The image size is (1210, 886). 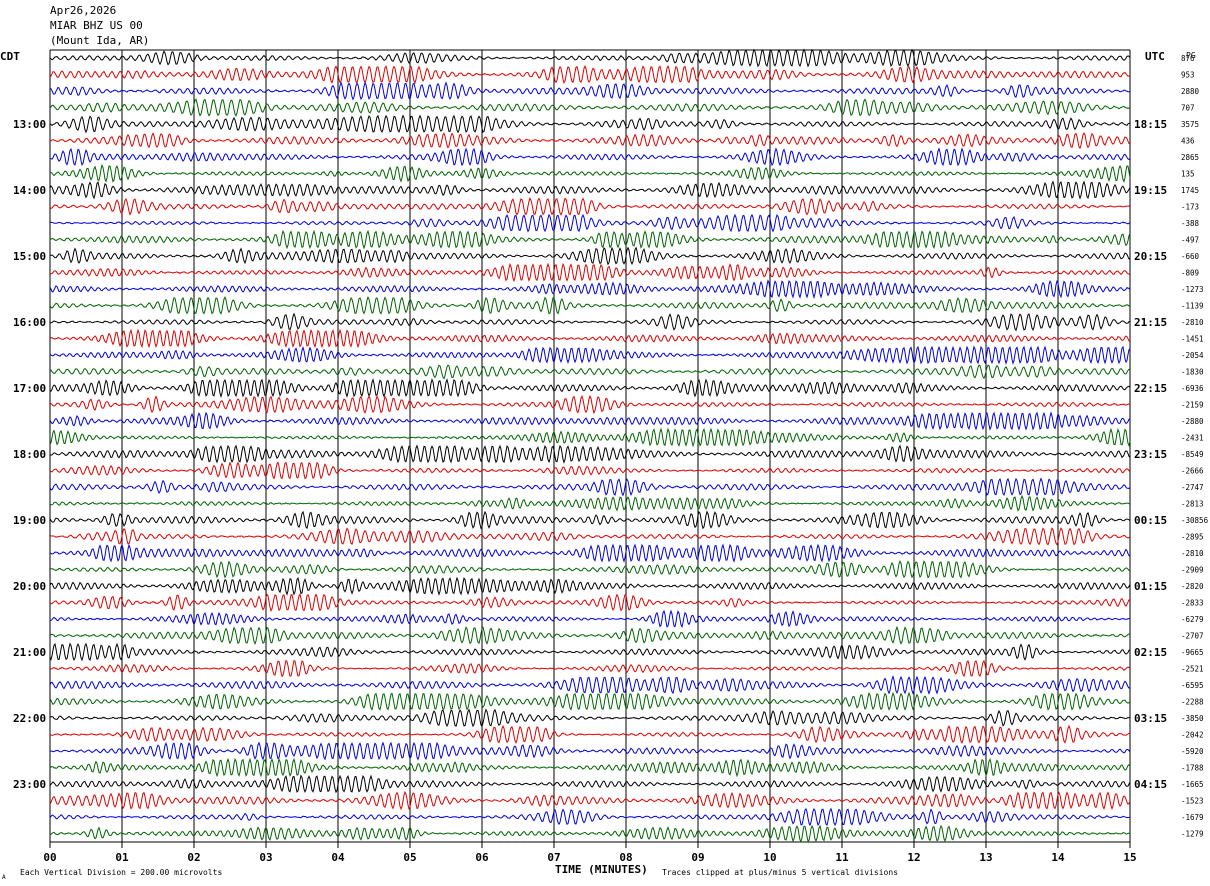 What do you see at coordinates (1192, 834) in the screenshot?
I see `row-value-label: -1279` at bounding box center [1192, 834].